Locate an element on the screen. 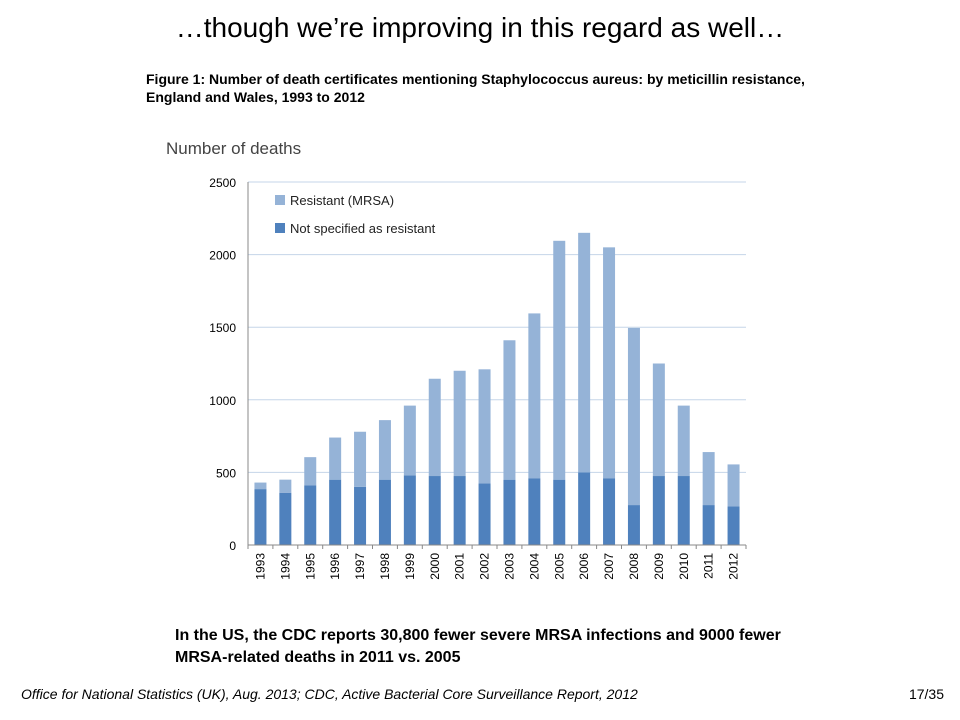 The image size is (960, 720). y-tick-label: 2000 is located at coordinates (222, 256).